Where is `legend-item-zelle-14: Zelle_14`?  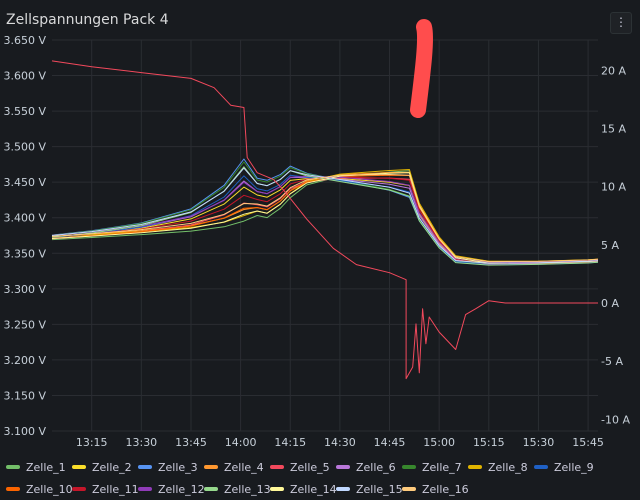
legend-item-zelle-14: Zelle_14 is located at coordinates (303, 489).